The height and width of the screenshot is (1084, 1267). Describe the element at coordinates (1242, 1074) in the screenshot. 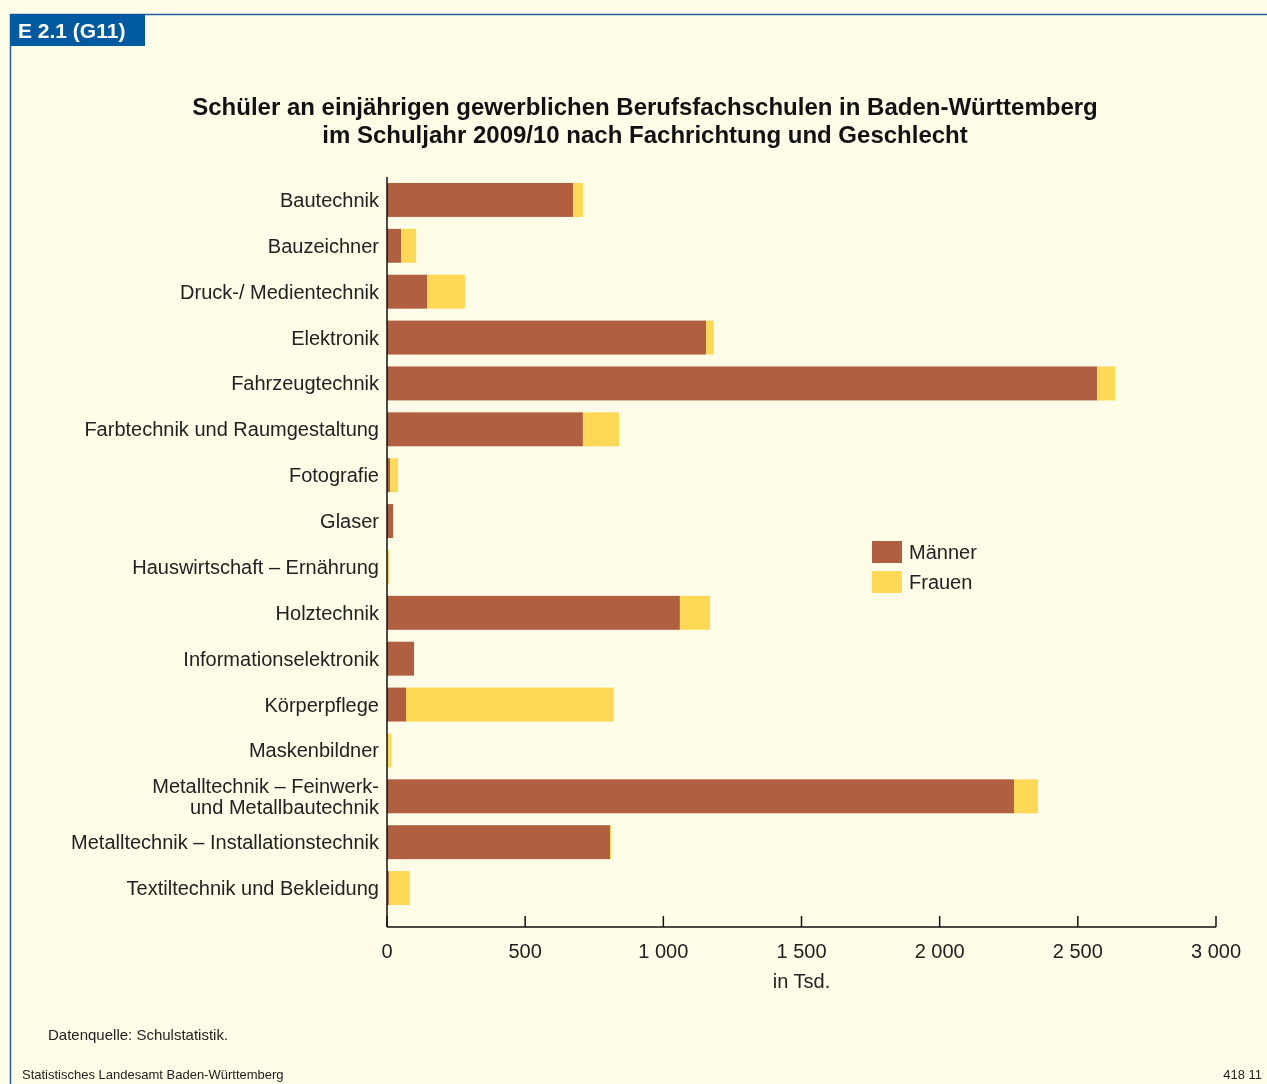

I see `text: 418 11` at that location.